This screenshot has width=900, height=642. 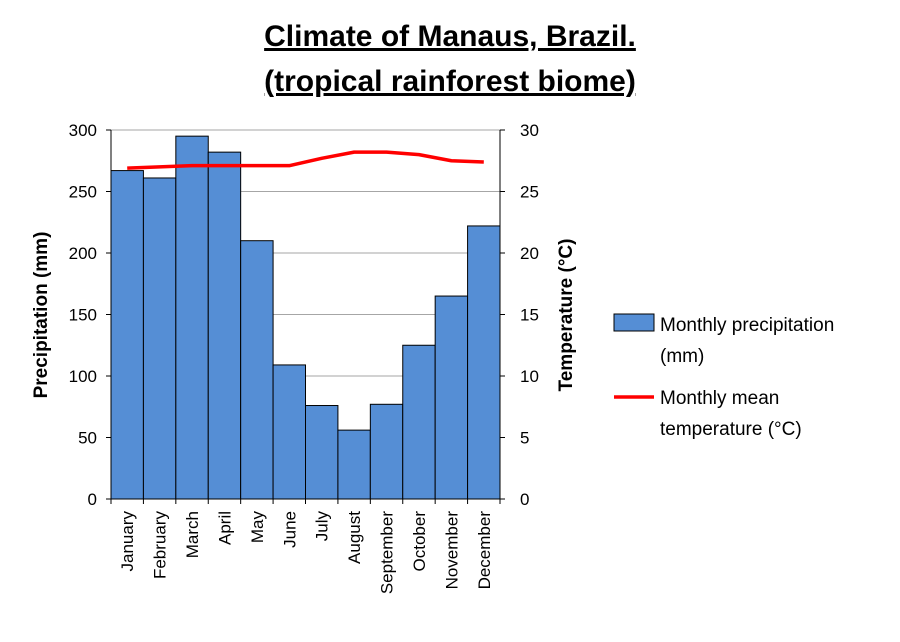 I want to click on precipitation-bar-march, so click(x=192, y=317).